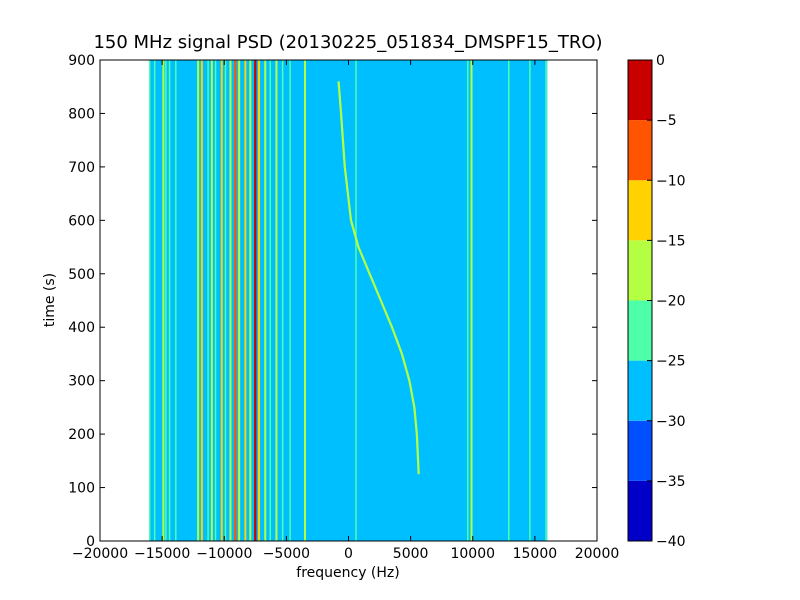 The image size is (800, 600). Describe the element at coordinates (90, 542) in the screenshot. I see `y-tick-label: 0` at that location.